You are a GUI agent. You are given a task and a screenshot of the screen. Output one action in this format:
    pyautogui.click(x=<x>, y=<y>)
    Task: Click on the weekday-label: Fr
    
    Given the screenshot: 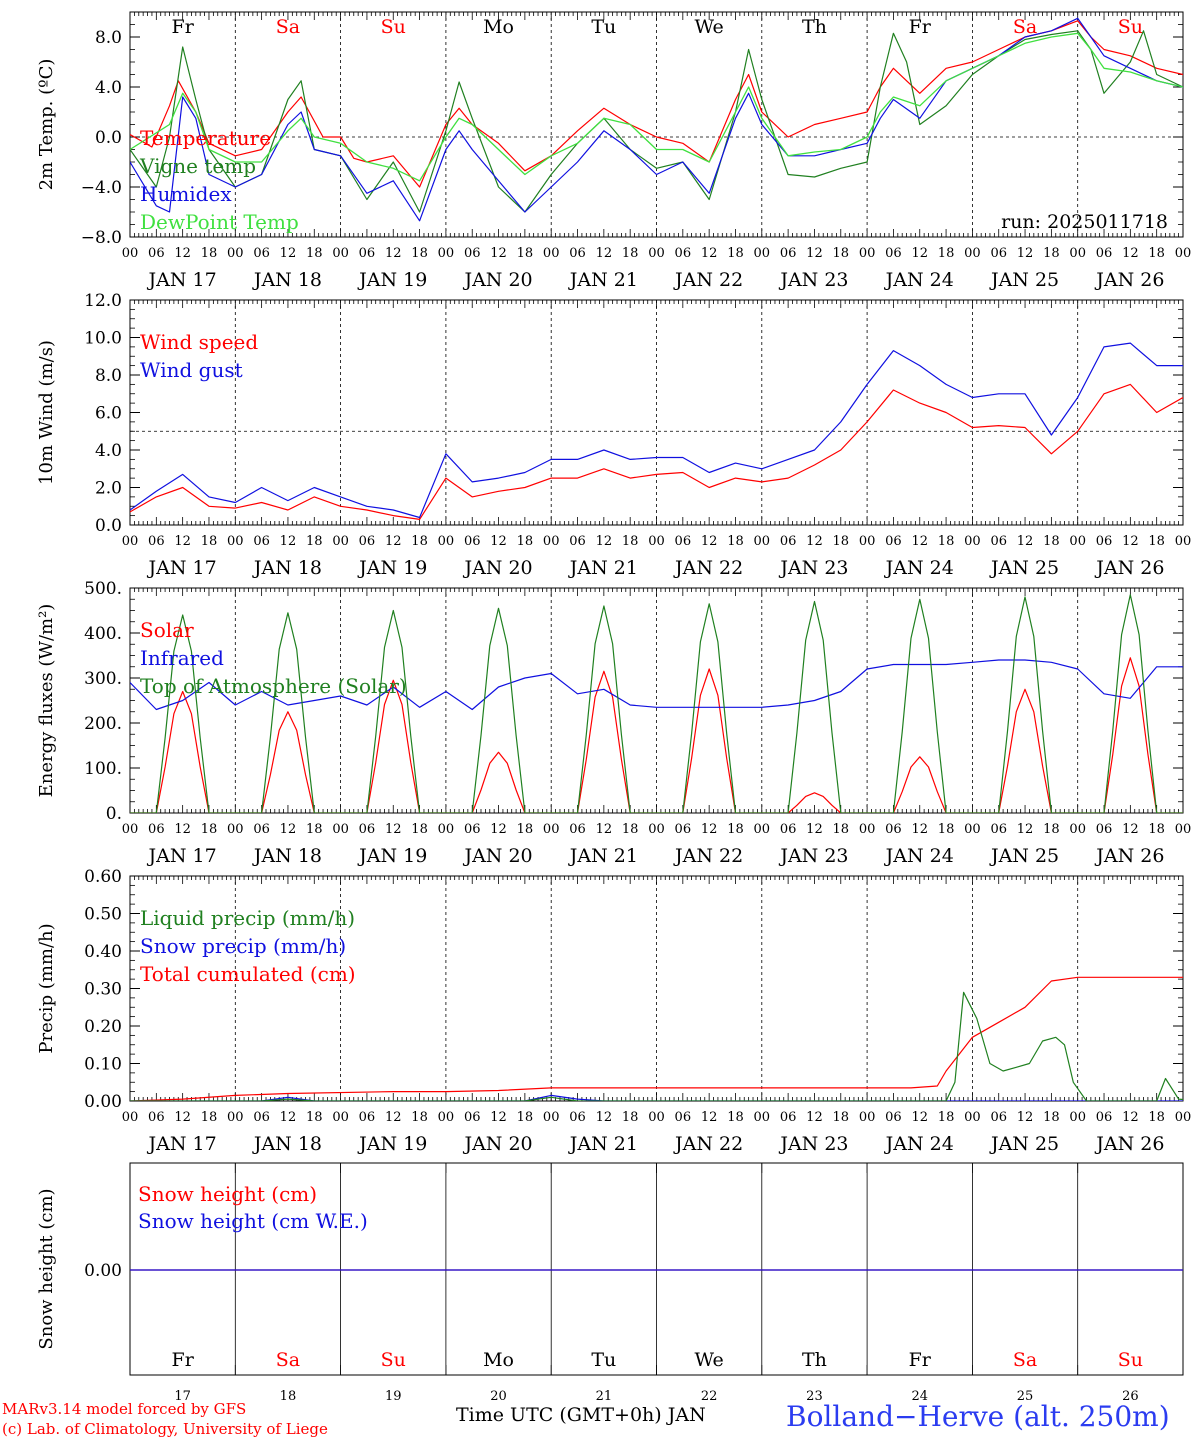 What is the action you would take?
    pyautogui.click(x=920, y=1360)
    